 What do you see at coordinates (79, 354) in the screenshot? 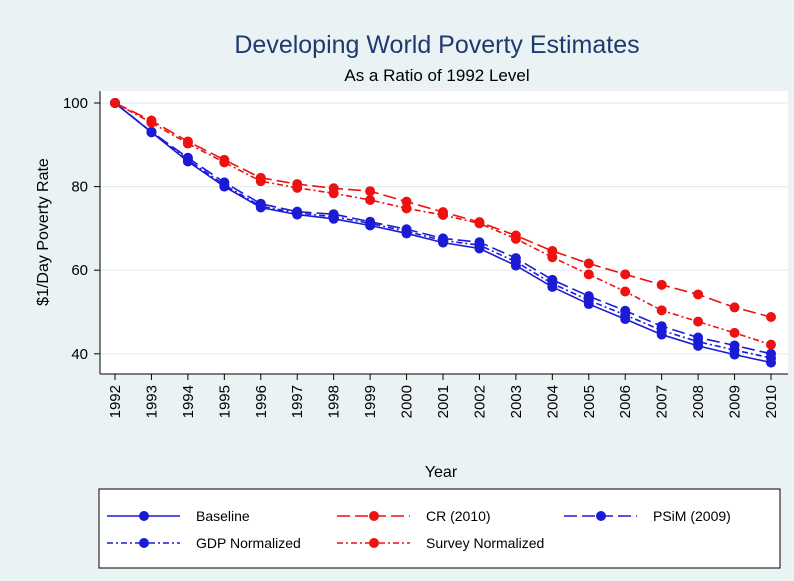
I see `y-tick-label: 40` at bounding box center [79, 354].